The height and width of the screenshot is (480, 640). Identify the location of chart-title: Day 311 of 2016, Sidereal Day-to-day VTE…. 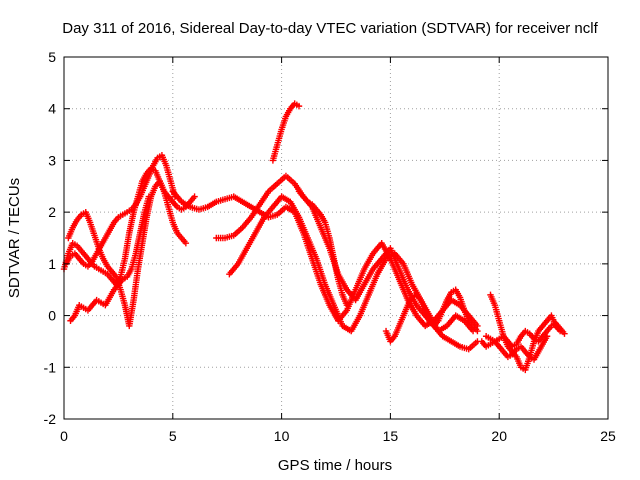
(330, 28).